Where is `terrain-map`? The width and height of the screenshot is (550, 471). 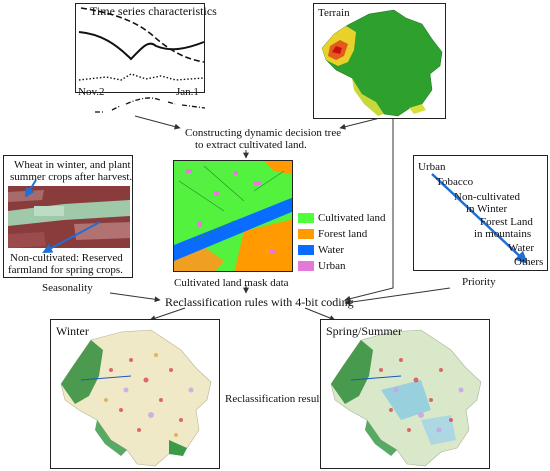 terrain-map is located at coordinates (382, 63).